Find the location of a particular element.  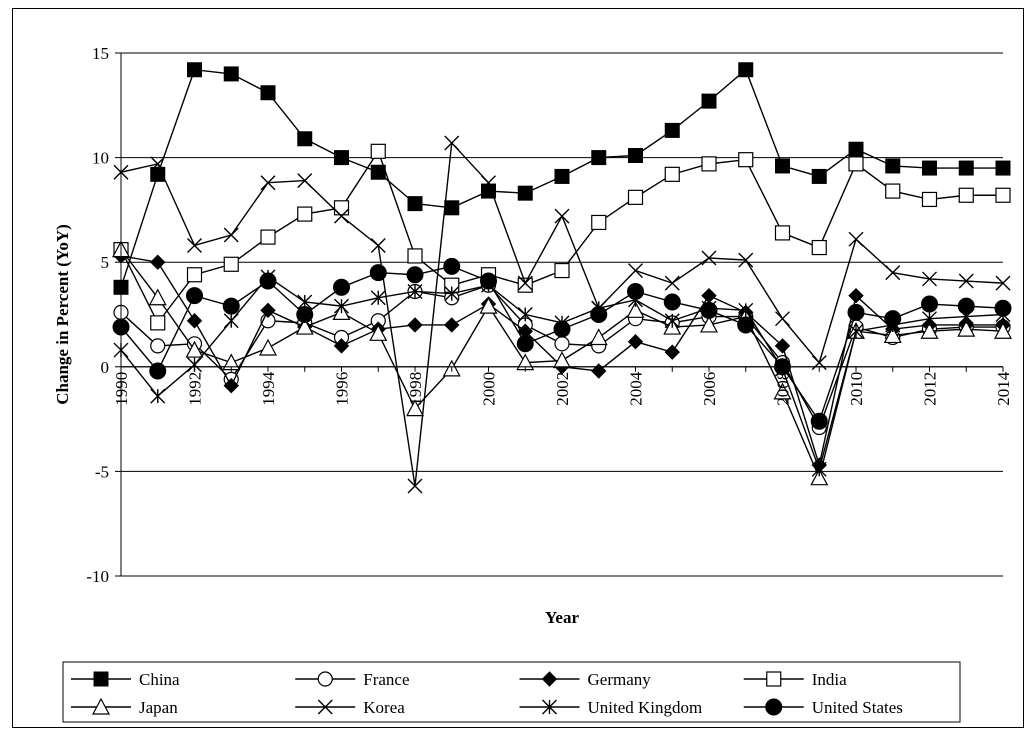

point-india-1995 is located at coordinates (305, 214).